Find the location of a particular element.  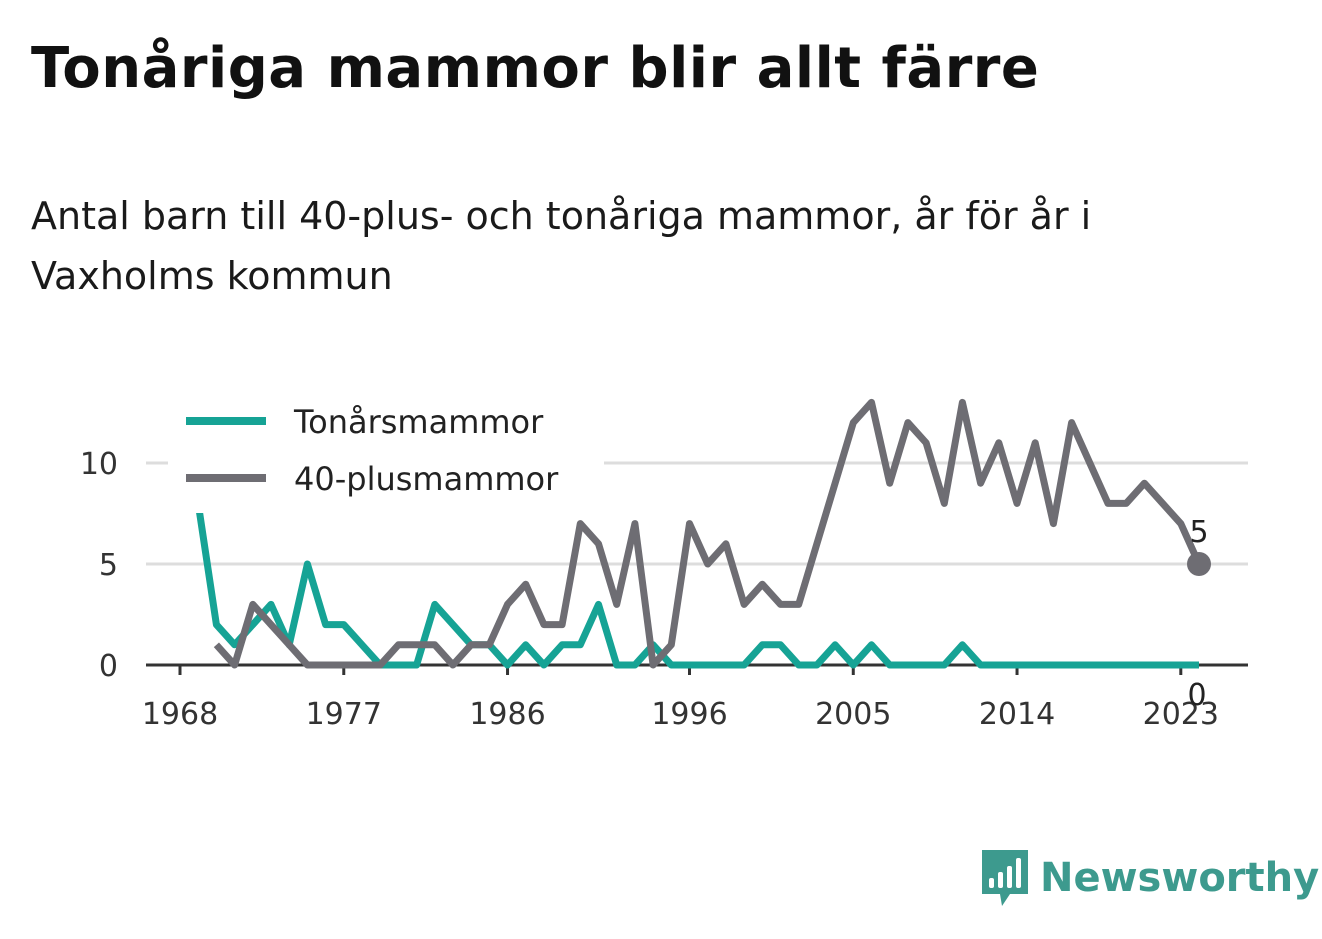

brand-name: Newsworthy is located at coordinates (1180, 878).